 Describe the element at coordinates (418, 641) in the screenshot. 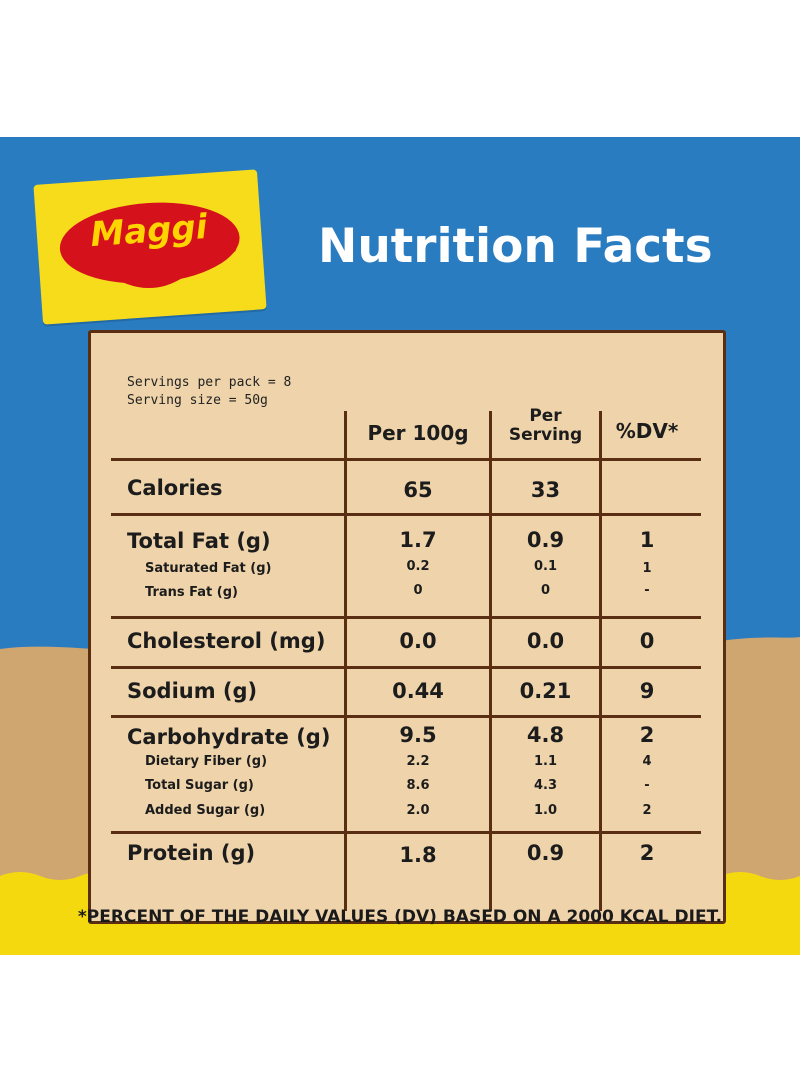

I see `value-per100: 0.0` at that location.